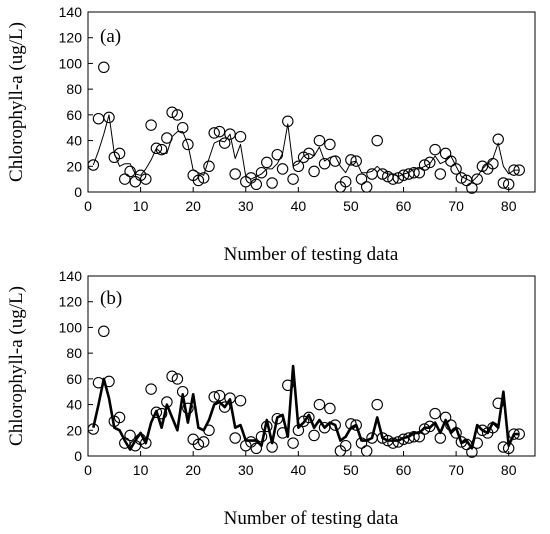 Image resolution: width=550 pixels, height=534 pixels. I want to click on x-tick-label: 30, so click(246, 206).